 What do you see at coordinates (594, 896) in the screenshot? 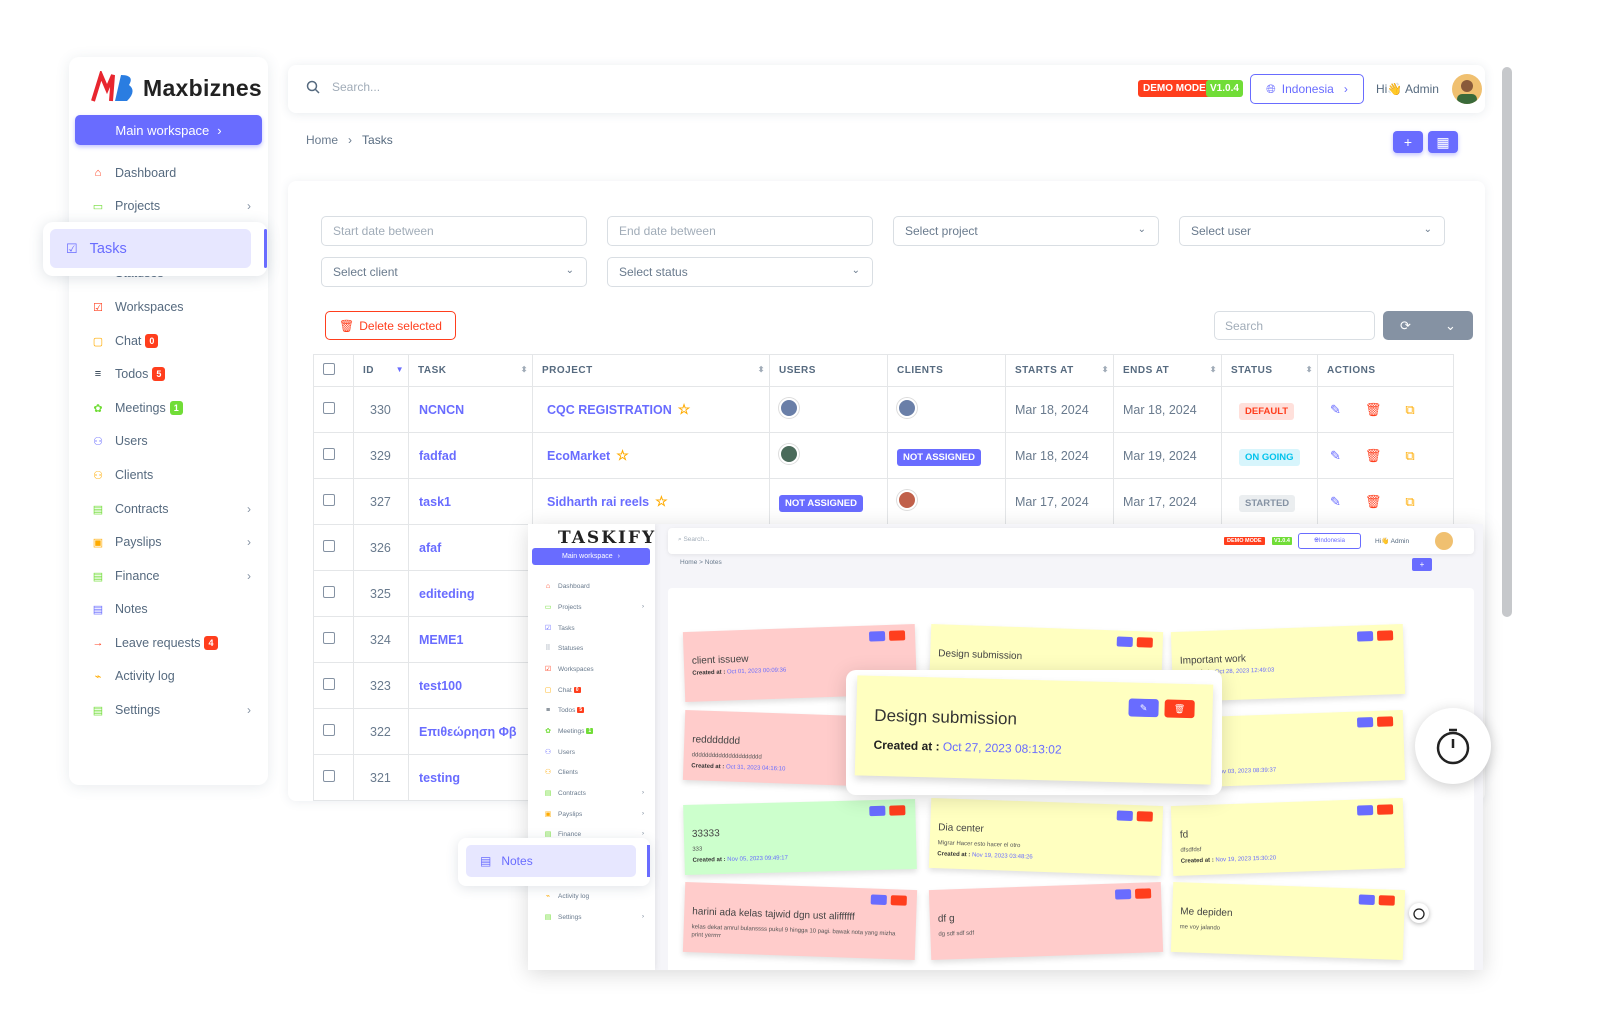
I see `preview-sidebar-item-activity-log: ⌁ Activity log` at bounding box center [594, 896].